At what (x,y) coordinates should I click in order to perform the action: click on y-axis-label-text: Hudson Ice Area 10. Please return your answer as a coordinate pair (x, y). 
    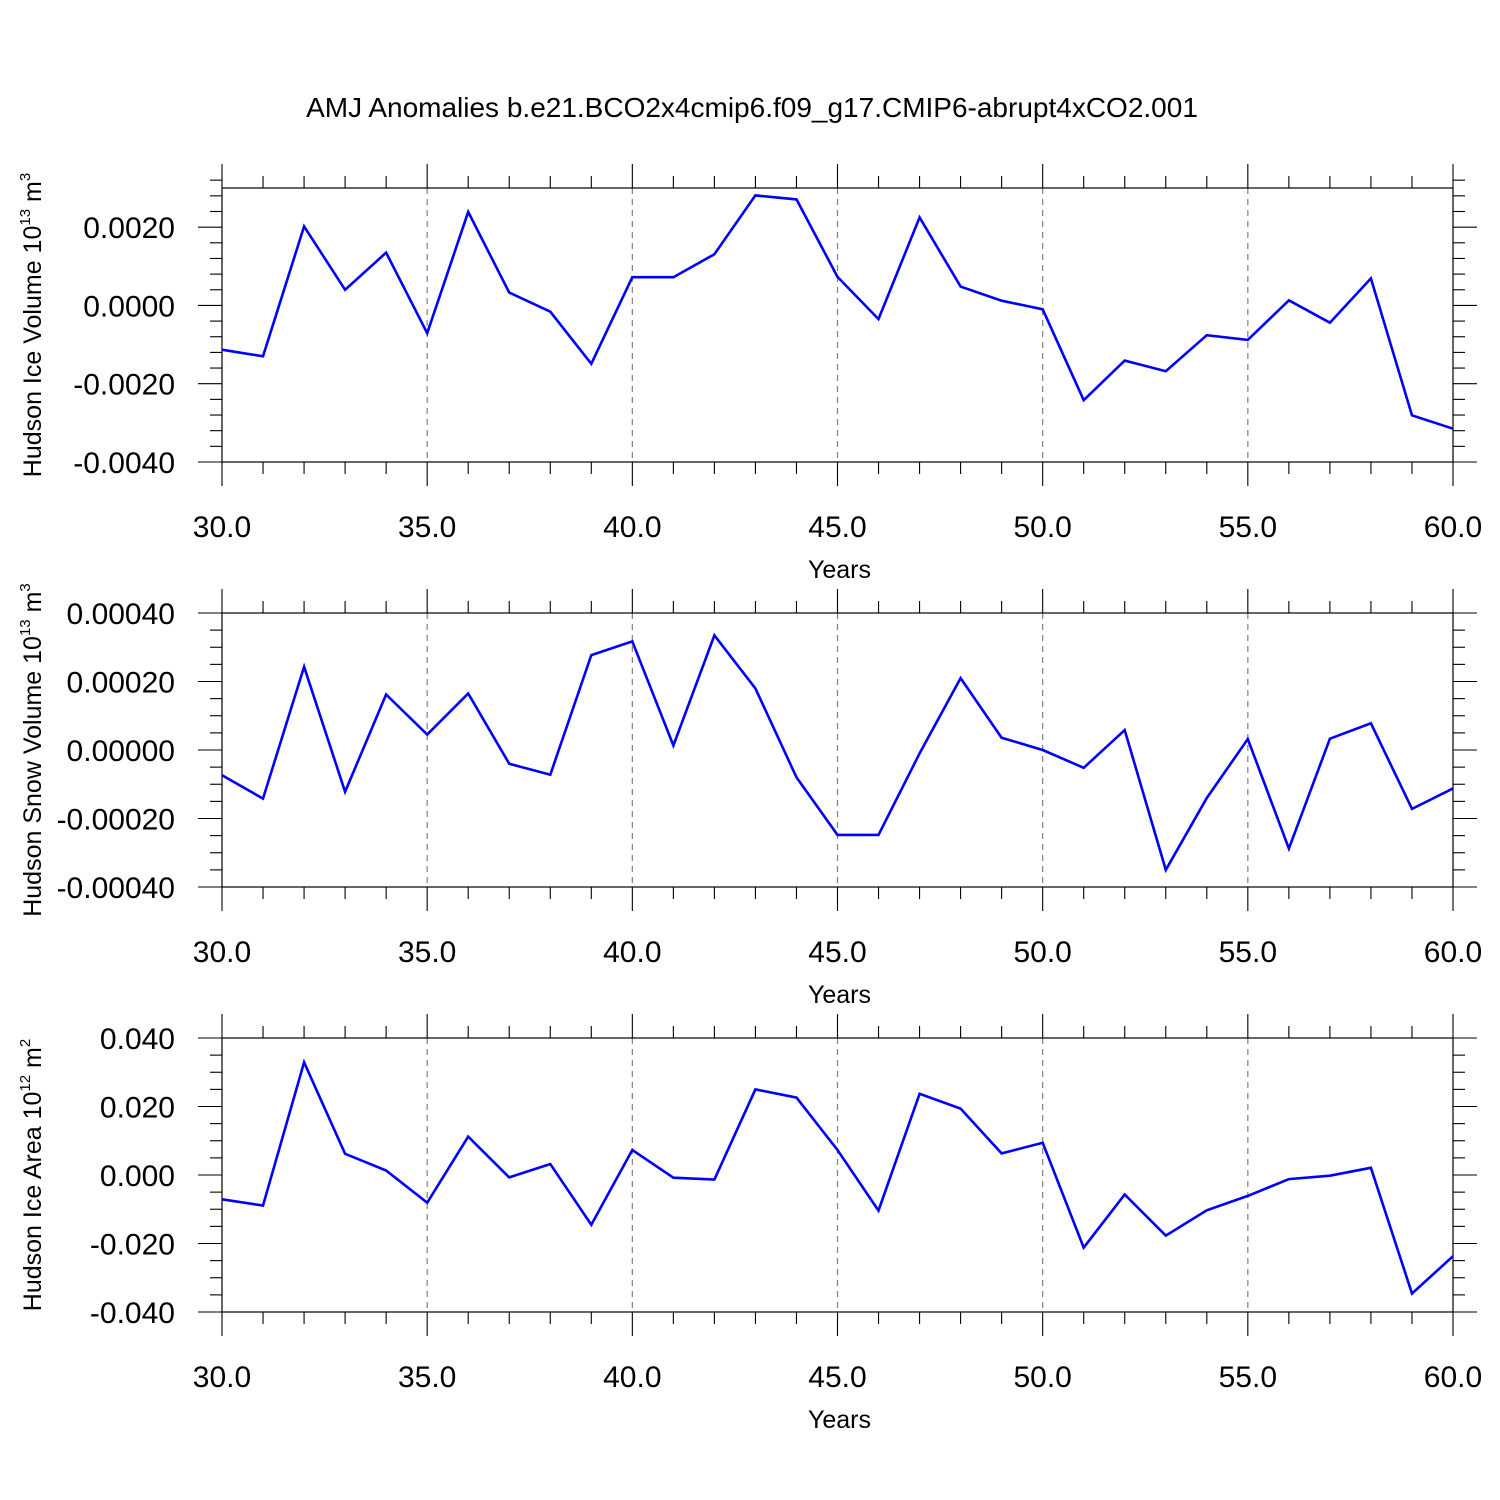
    Looking at the image, I should click on (33, 1202).